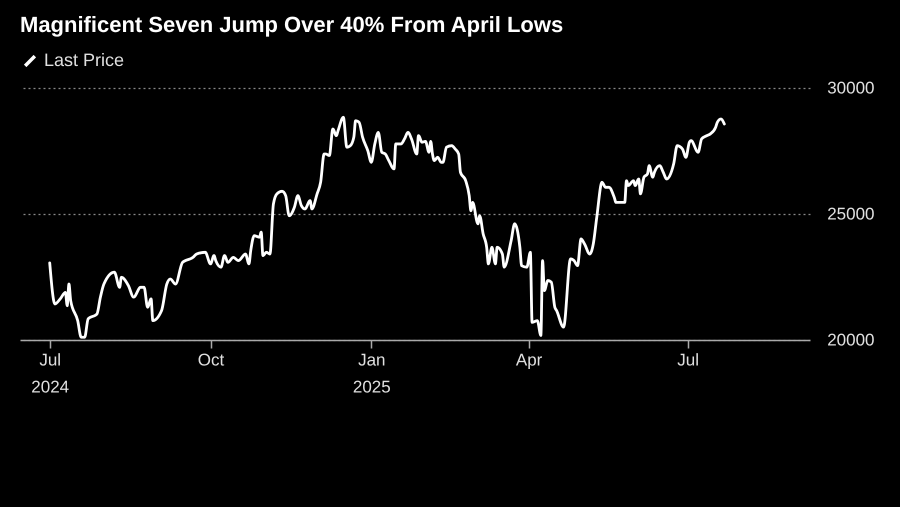 Image resolution: width=900 pixels, height=507 pixels. What do you see at coordinates (688, 360) in the screenshot?
I see `x-tick-label: Jul` at bounding box center [688, 360].